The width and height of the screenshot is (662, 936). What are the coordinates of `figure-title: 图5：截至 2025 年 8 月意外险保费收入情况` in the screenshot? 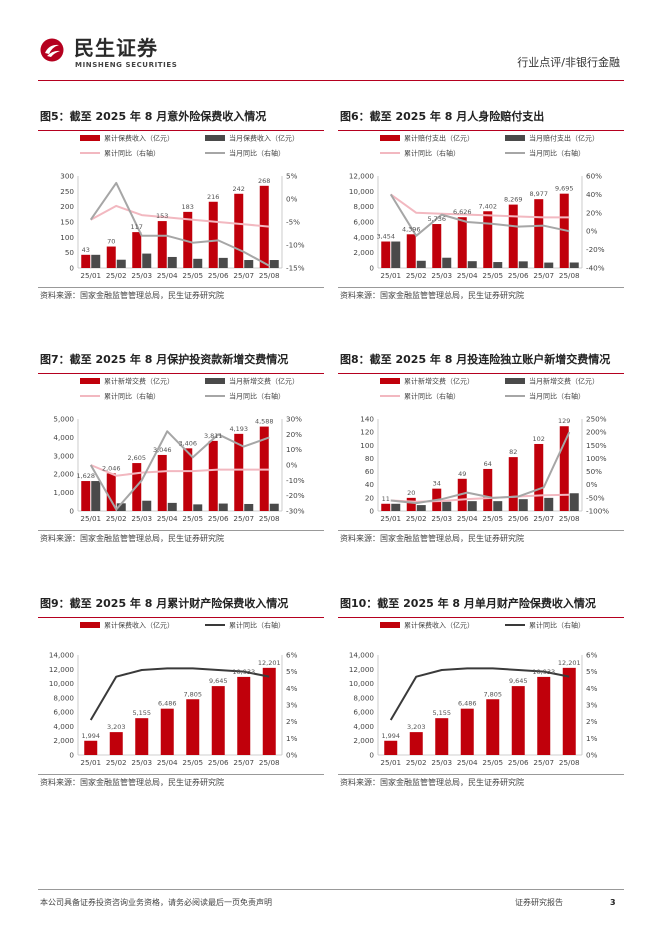 It's located at (153, 116).